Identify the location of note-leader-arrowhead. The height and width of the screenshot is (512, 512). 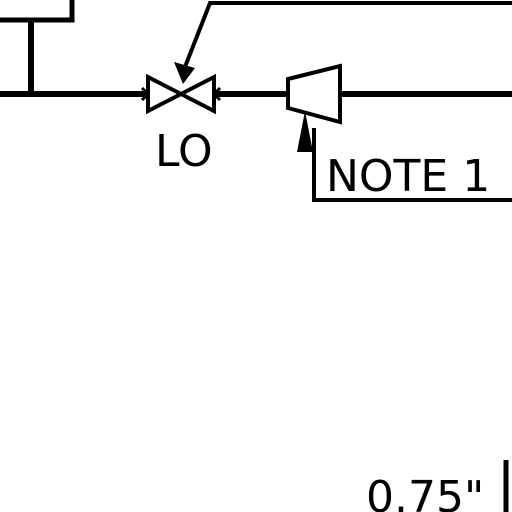
(305, 131).